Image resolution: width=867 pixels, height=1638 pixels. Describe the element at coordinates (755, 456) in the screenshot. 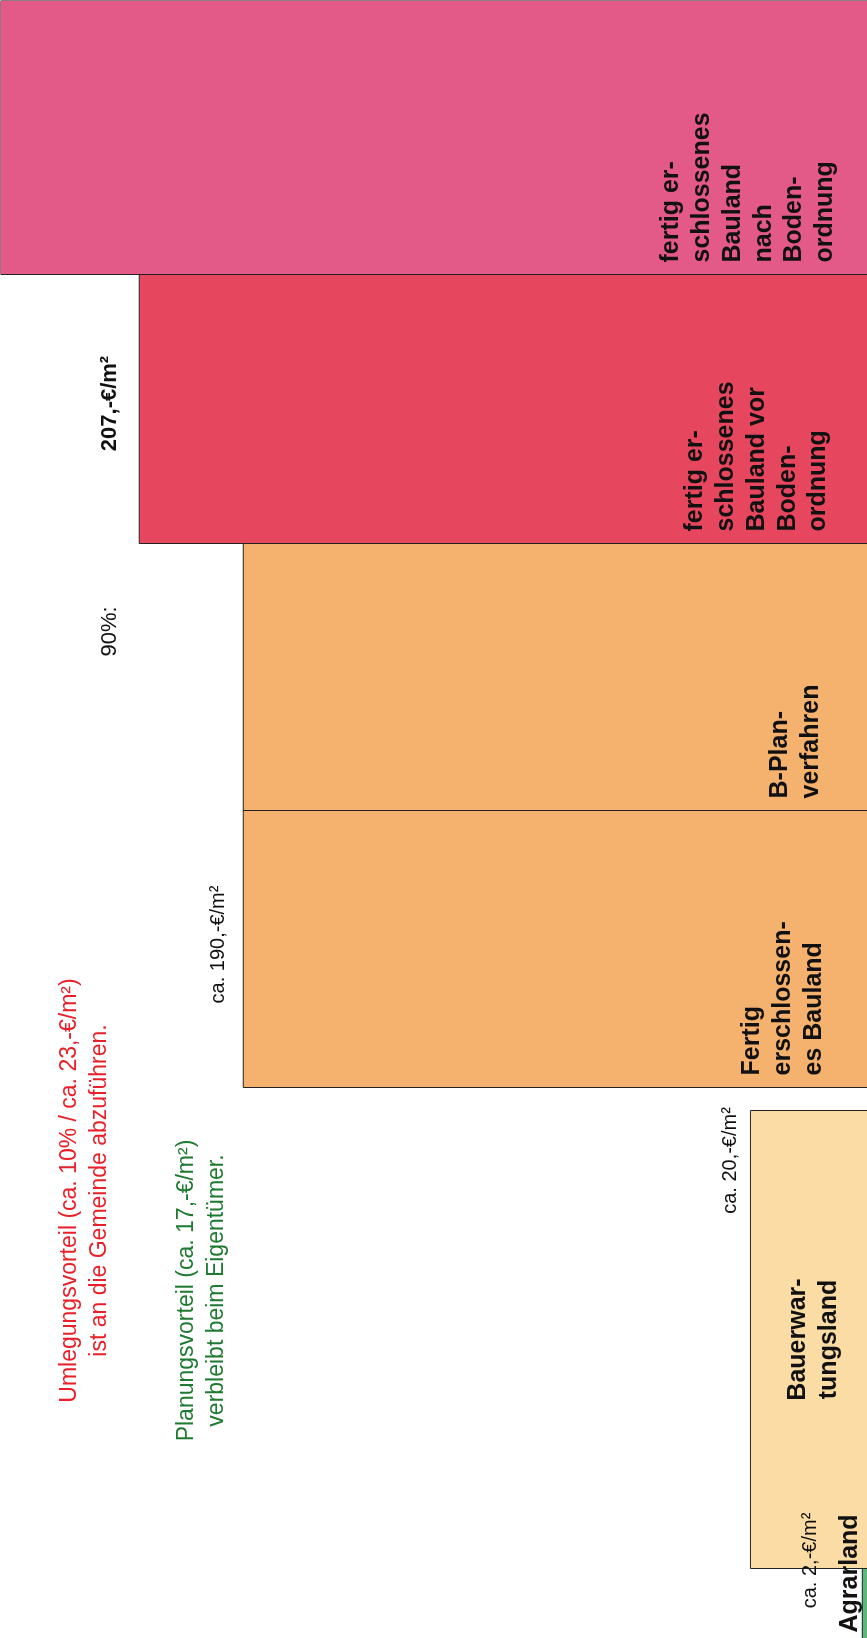

I see `y-tick-label: fertig er- schlossenes Bauland vor Boden- ordnung` at that location.